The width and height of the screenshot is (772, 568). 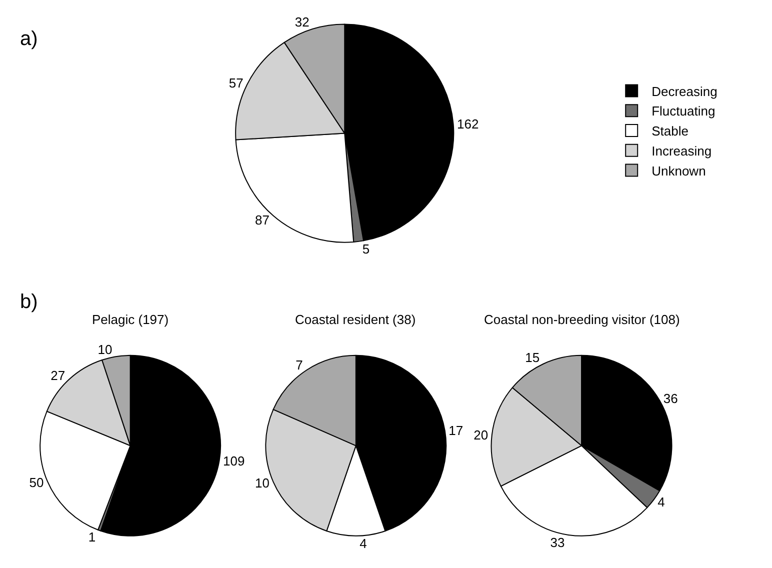 What do you see at coordinates (299, 364) in the screenshot?
I see `data-label: 7` at bounding box center [299, 364].